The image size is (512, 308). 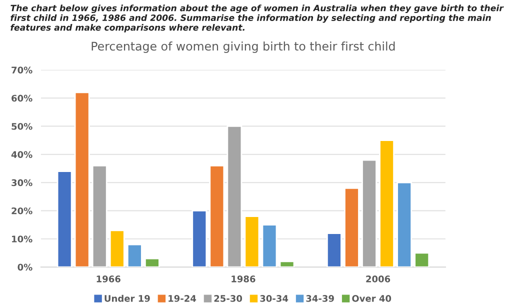 I want to click on y-tick-label: 50%, so click(x=22, y=126).